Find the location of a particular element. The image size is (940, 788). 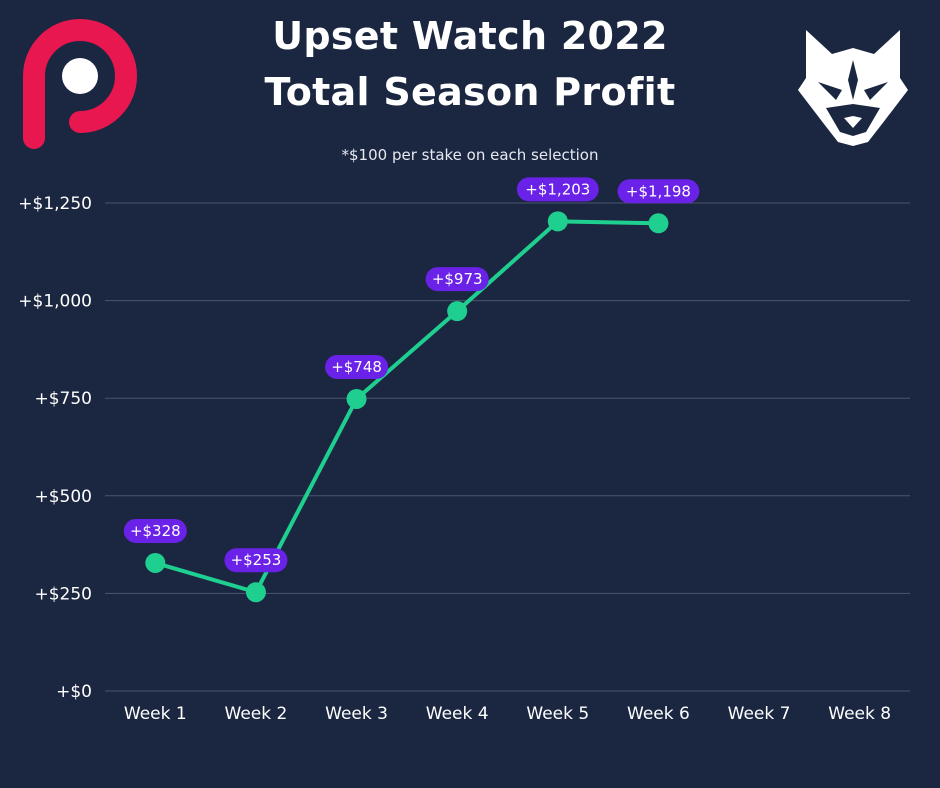

y-tick-label: +$500 is located at coordinates (63, 497).